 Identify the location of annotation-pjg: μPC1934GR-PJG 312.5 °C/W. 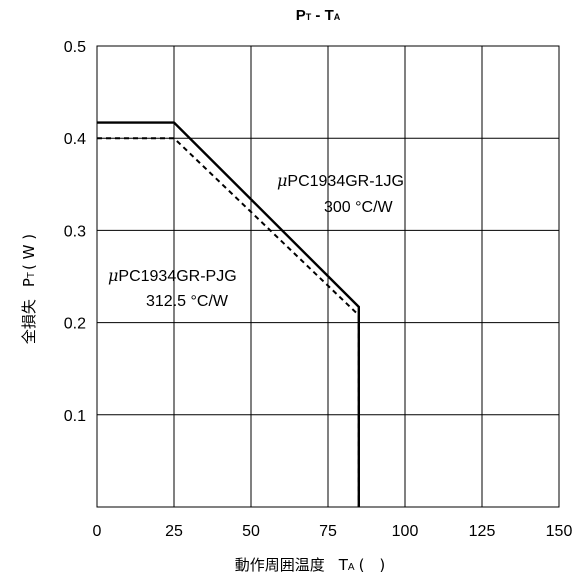
(172, 288).